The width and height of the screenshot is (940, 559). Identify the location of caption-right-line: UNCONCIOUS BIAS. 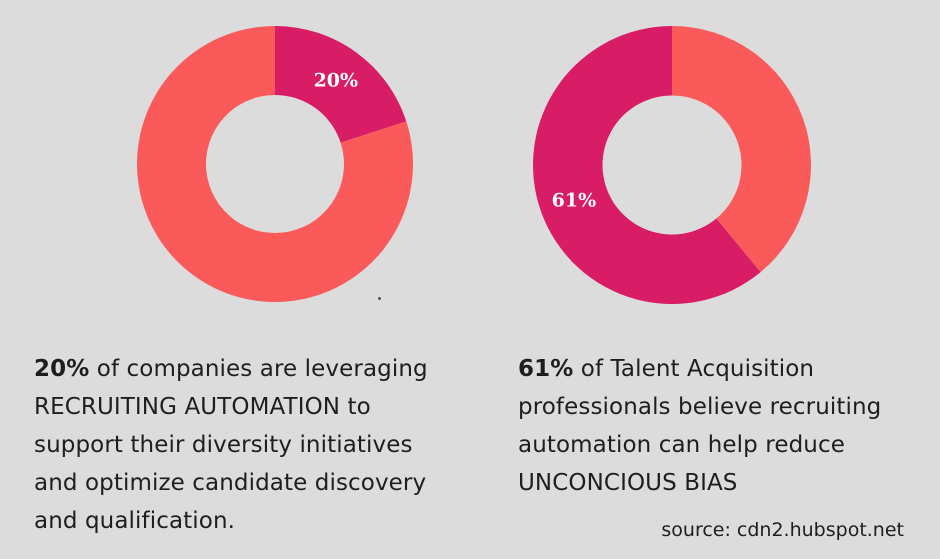
(628, 483).